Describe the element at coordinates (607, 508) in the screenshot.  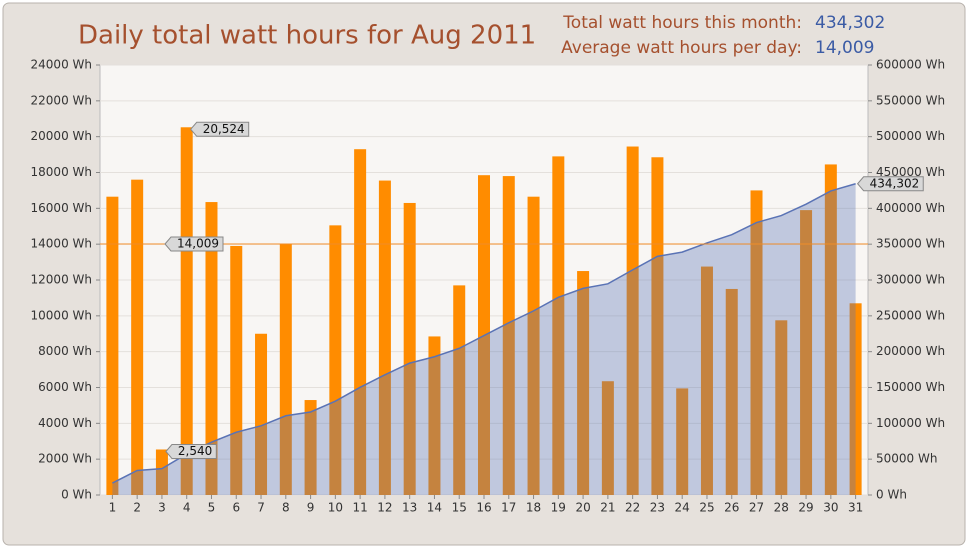
I see `x-tick-label: 21` at that location.